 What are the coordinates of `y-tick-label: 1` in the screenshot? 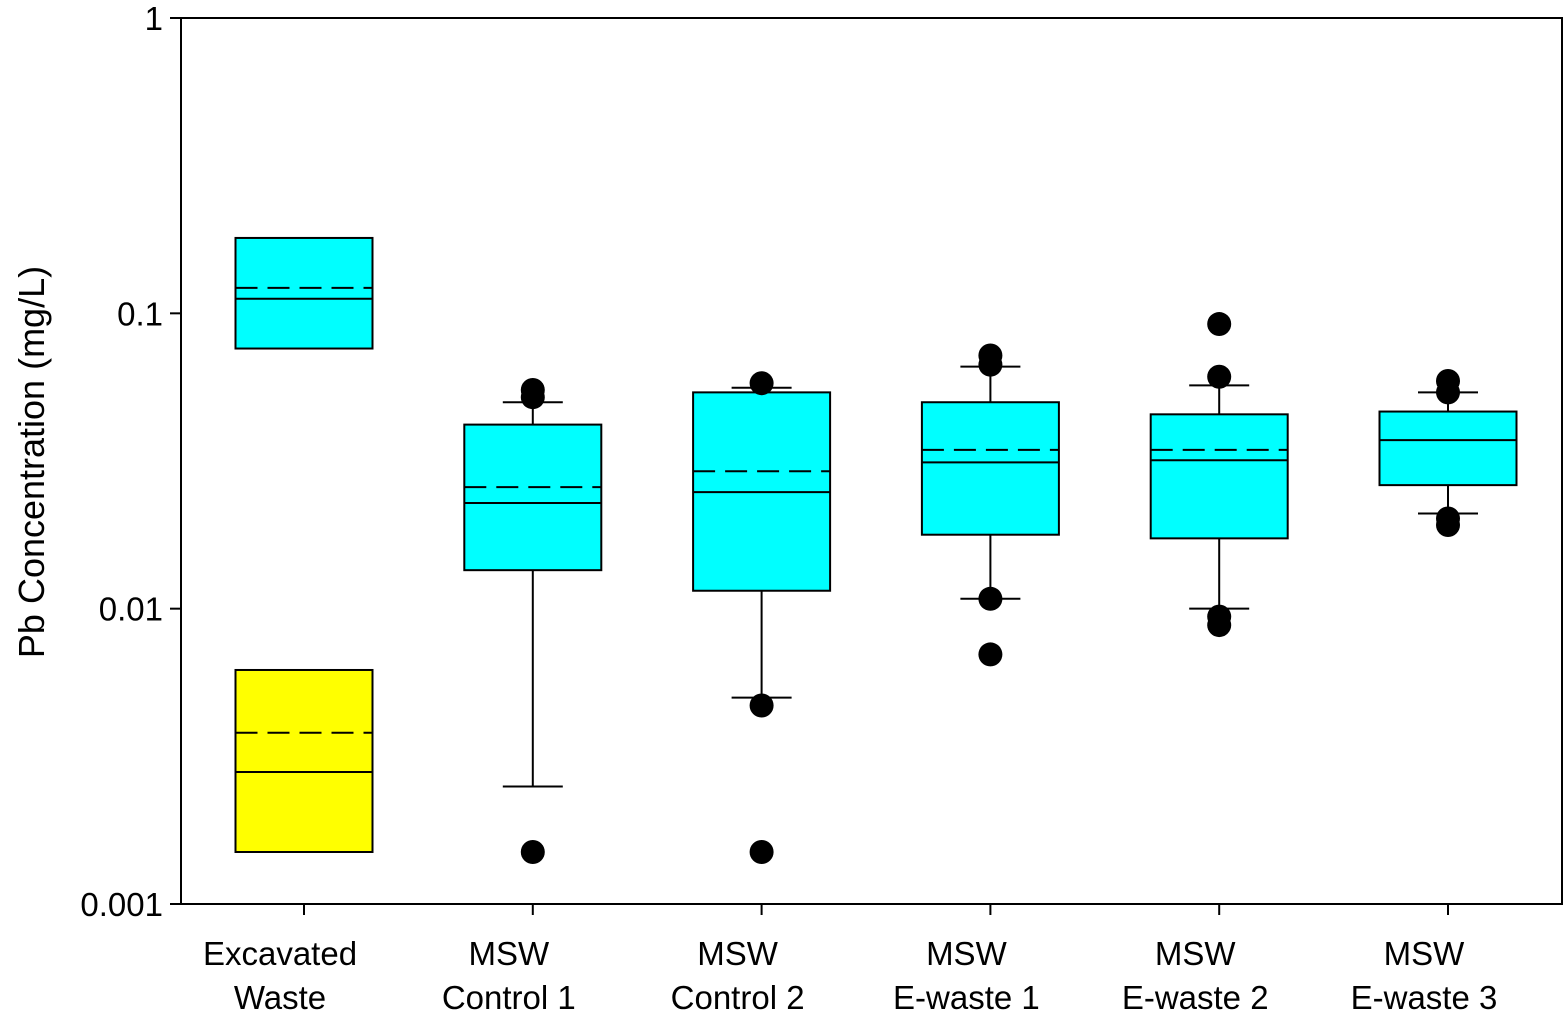 It's located at (154, 18).